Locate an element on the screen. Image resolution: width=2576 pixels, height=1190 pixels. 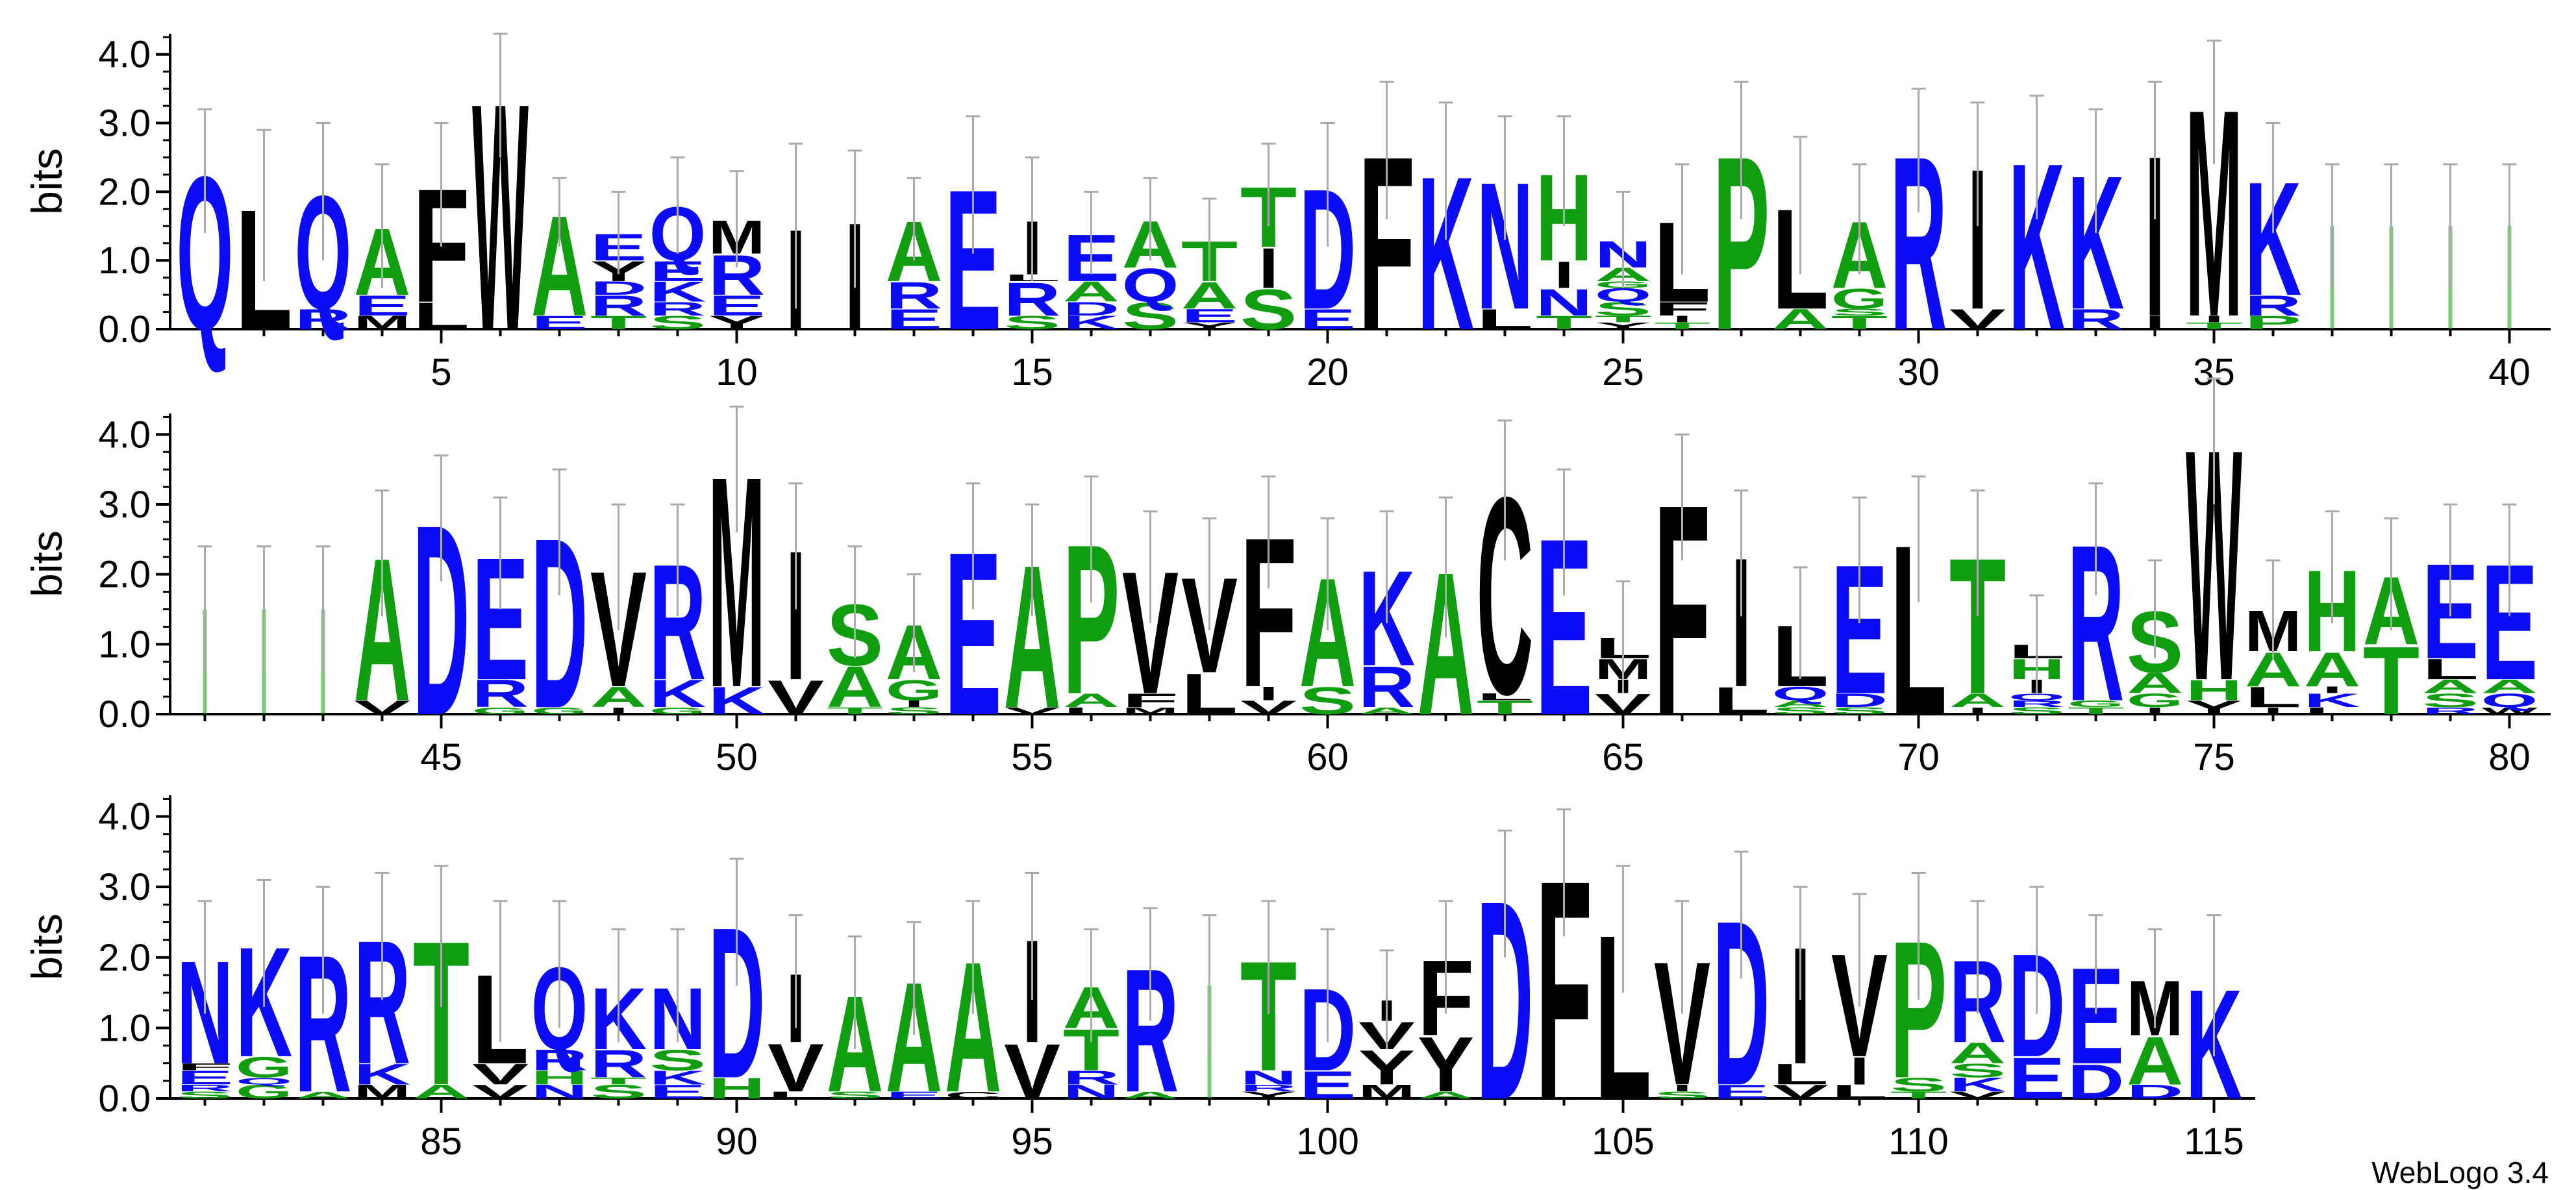
logo-column-84: MKR is located at coordinates (382, 987).